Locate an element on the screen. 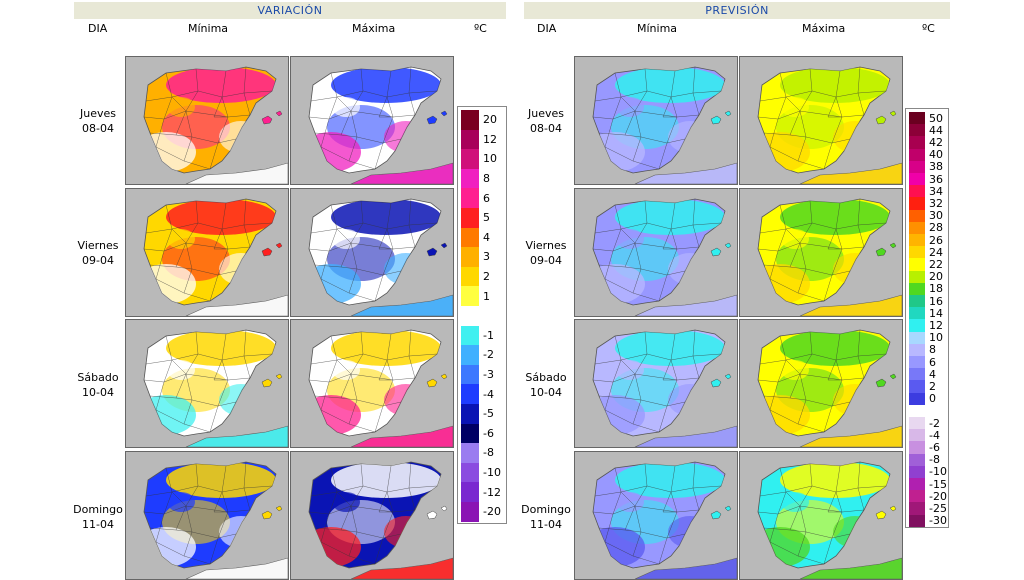 This screenshot has height=580, width=1024. variacion-legend-label: 6 is located at coordinates (486, 198).